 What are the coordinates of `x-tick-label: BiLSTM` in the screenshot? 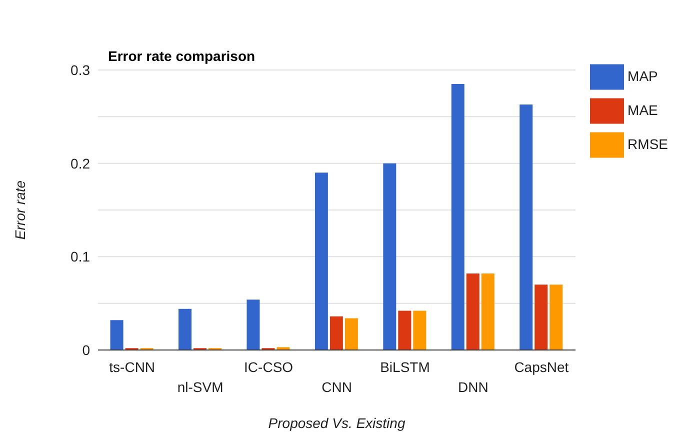 It's located at (405, 367).